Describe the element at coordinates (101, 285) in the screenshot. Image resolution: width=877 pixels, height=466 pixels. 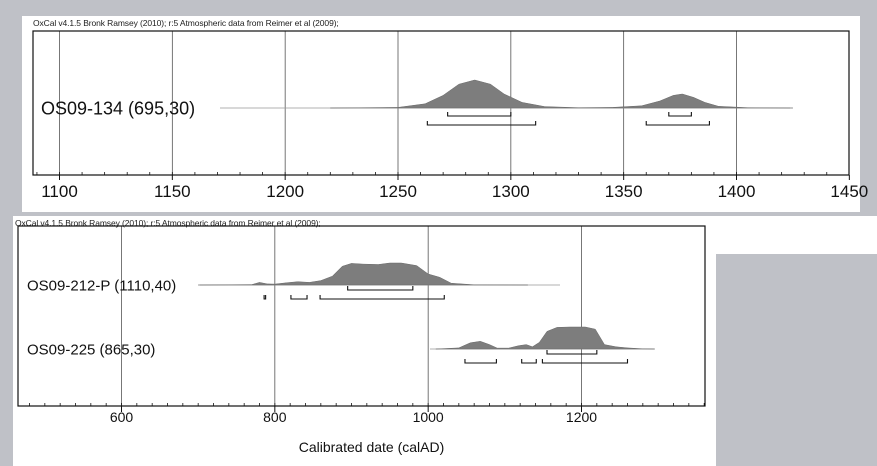
I see `series-label-1-0: OS09-212-P (1110,40)` at that location.